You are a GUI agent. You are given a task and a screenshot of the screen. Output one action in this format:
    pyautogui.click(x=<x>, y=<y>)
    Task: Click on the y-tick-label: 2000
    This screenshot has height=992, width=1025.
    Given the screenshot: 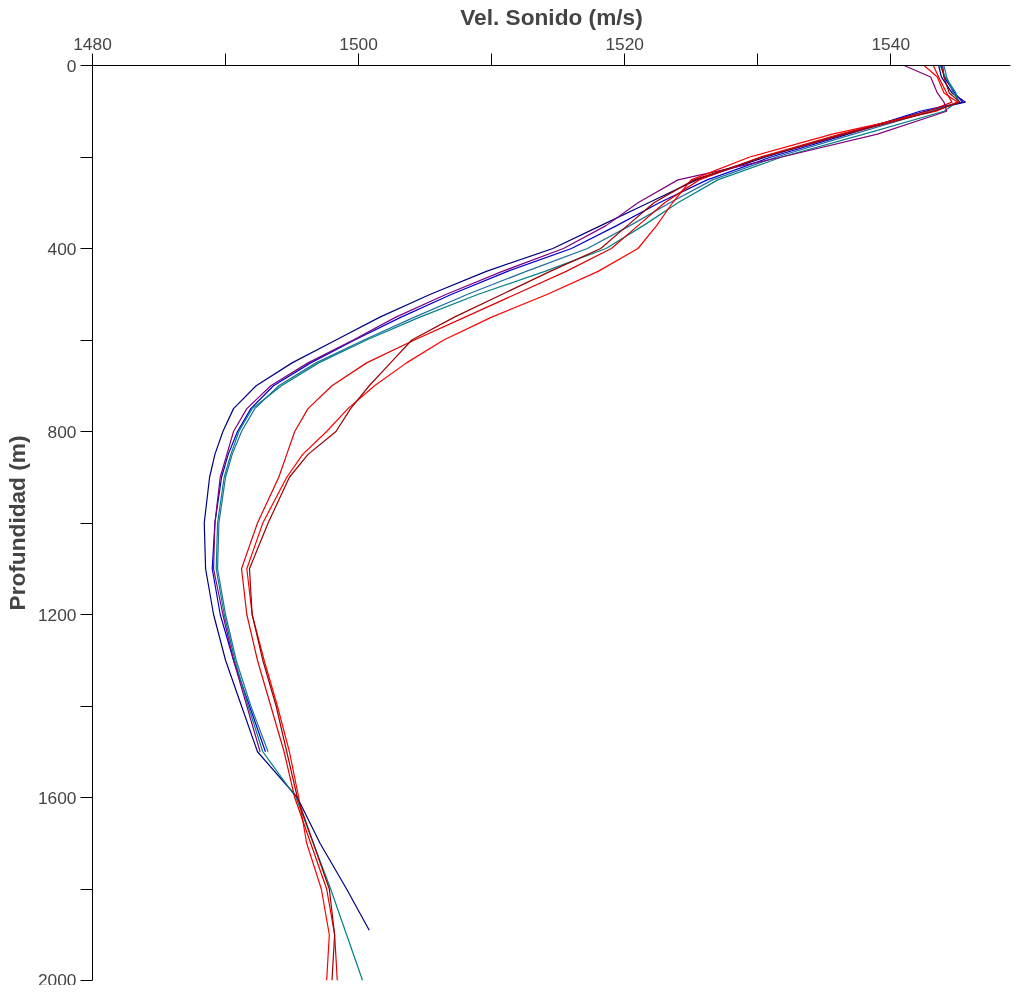 What is the action you would take?
    pyautogui.click(x=57, y=979)
    